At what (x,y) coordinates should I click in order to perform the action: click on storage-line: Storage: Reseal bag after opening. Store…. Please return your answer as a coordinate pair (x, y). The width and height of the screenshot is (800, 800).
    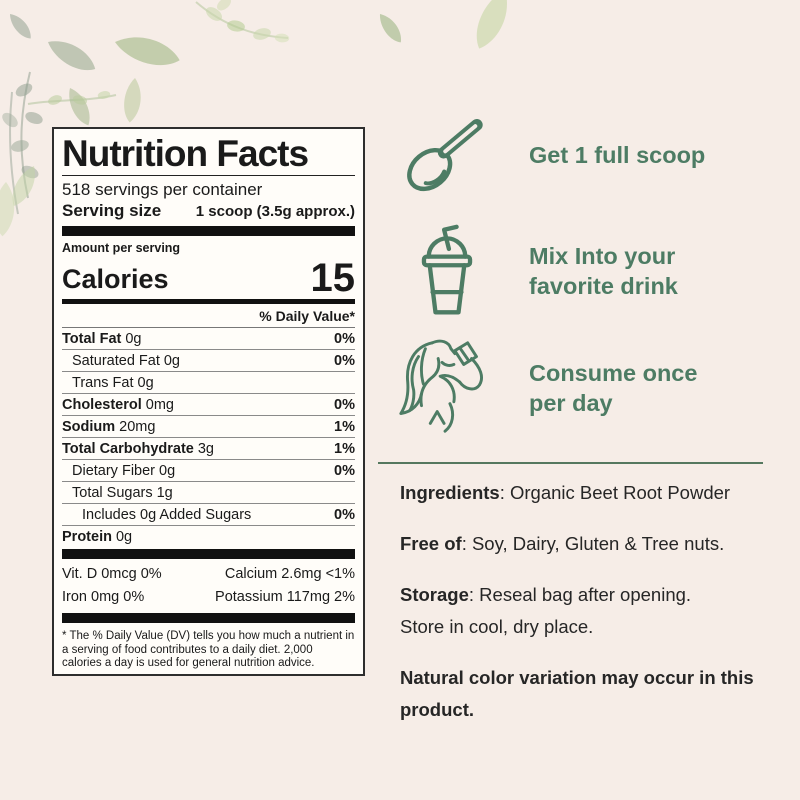
    Looking at the image, I should click on (546, 610).